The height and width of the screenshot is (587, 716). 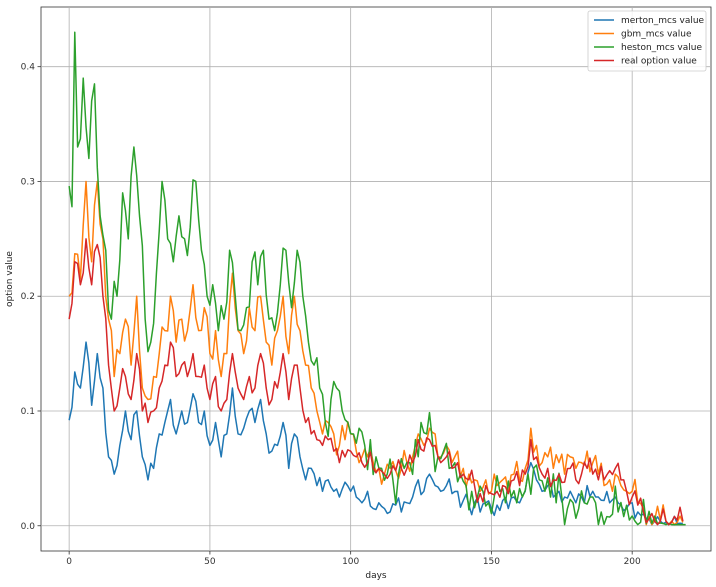 What do you see at coordinates (28, 68) in the screenshot?
I see `y-tick-label: 0.4` at bounding box center [28, 68].